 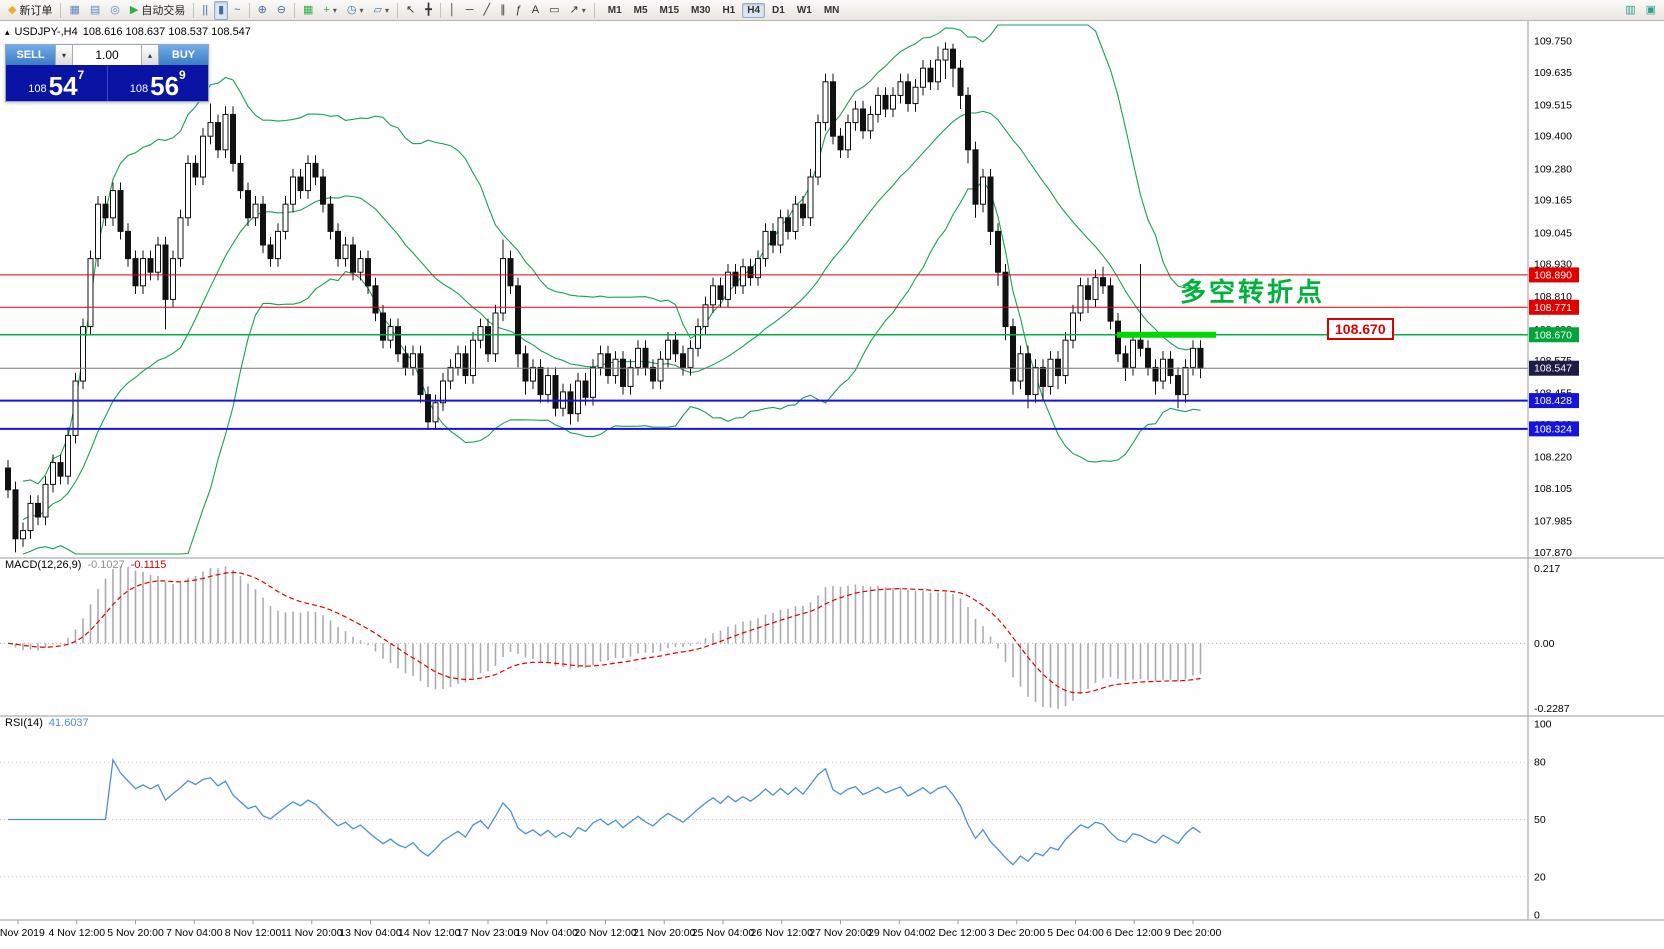 I want to click on timeframe-mn-button: MN, so click(x=831, y=10).